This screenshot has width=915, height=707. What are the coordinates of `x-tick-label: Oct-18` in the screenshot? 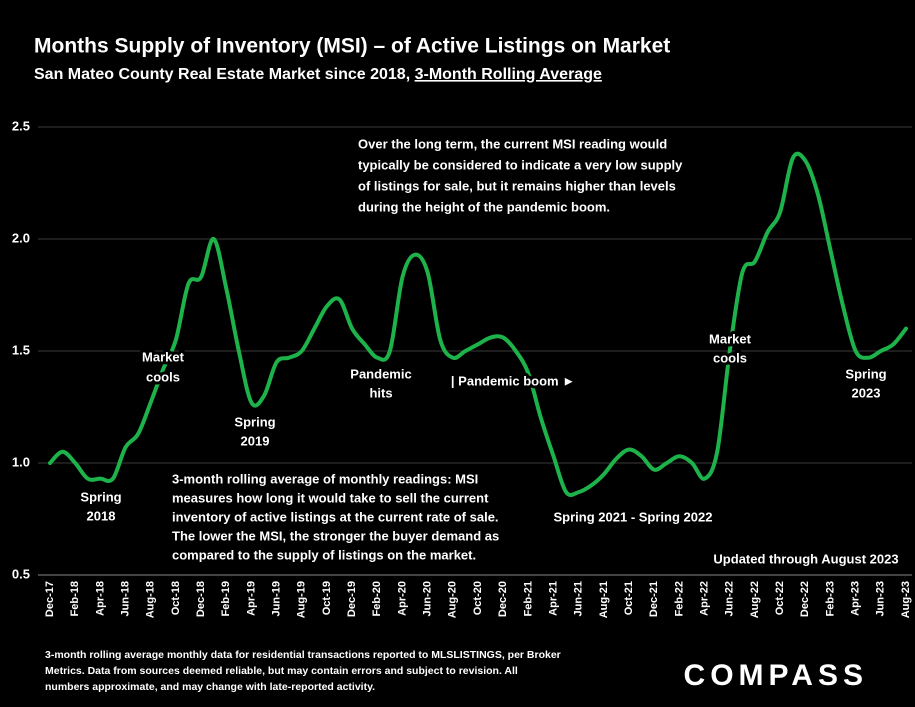 It's located at (176, 598).